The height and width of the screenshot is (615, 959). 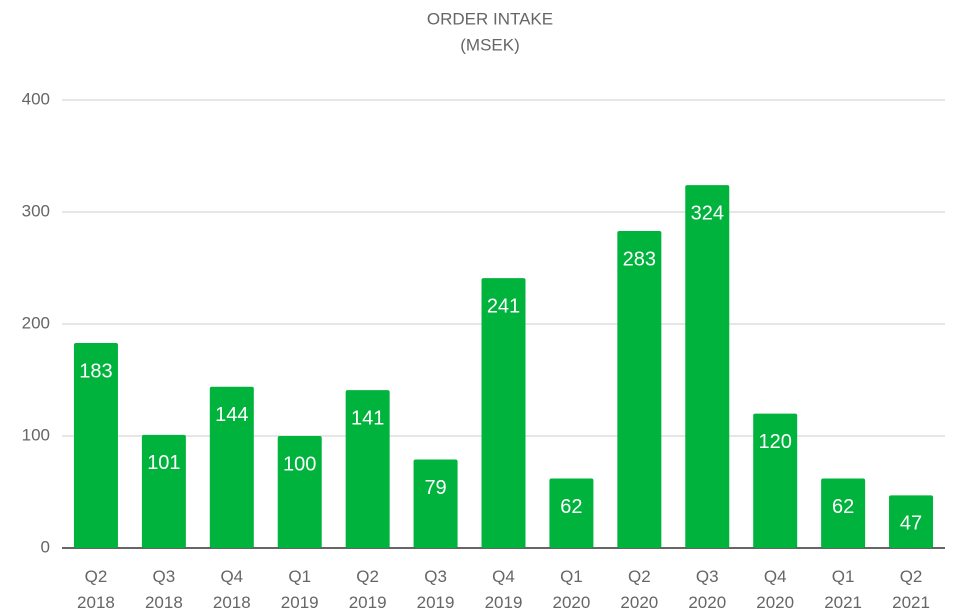 I want to click on y-tick-label: 100, so click(x=36, y=434).